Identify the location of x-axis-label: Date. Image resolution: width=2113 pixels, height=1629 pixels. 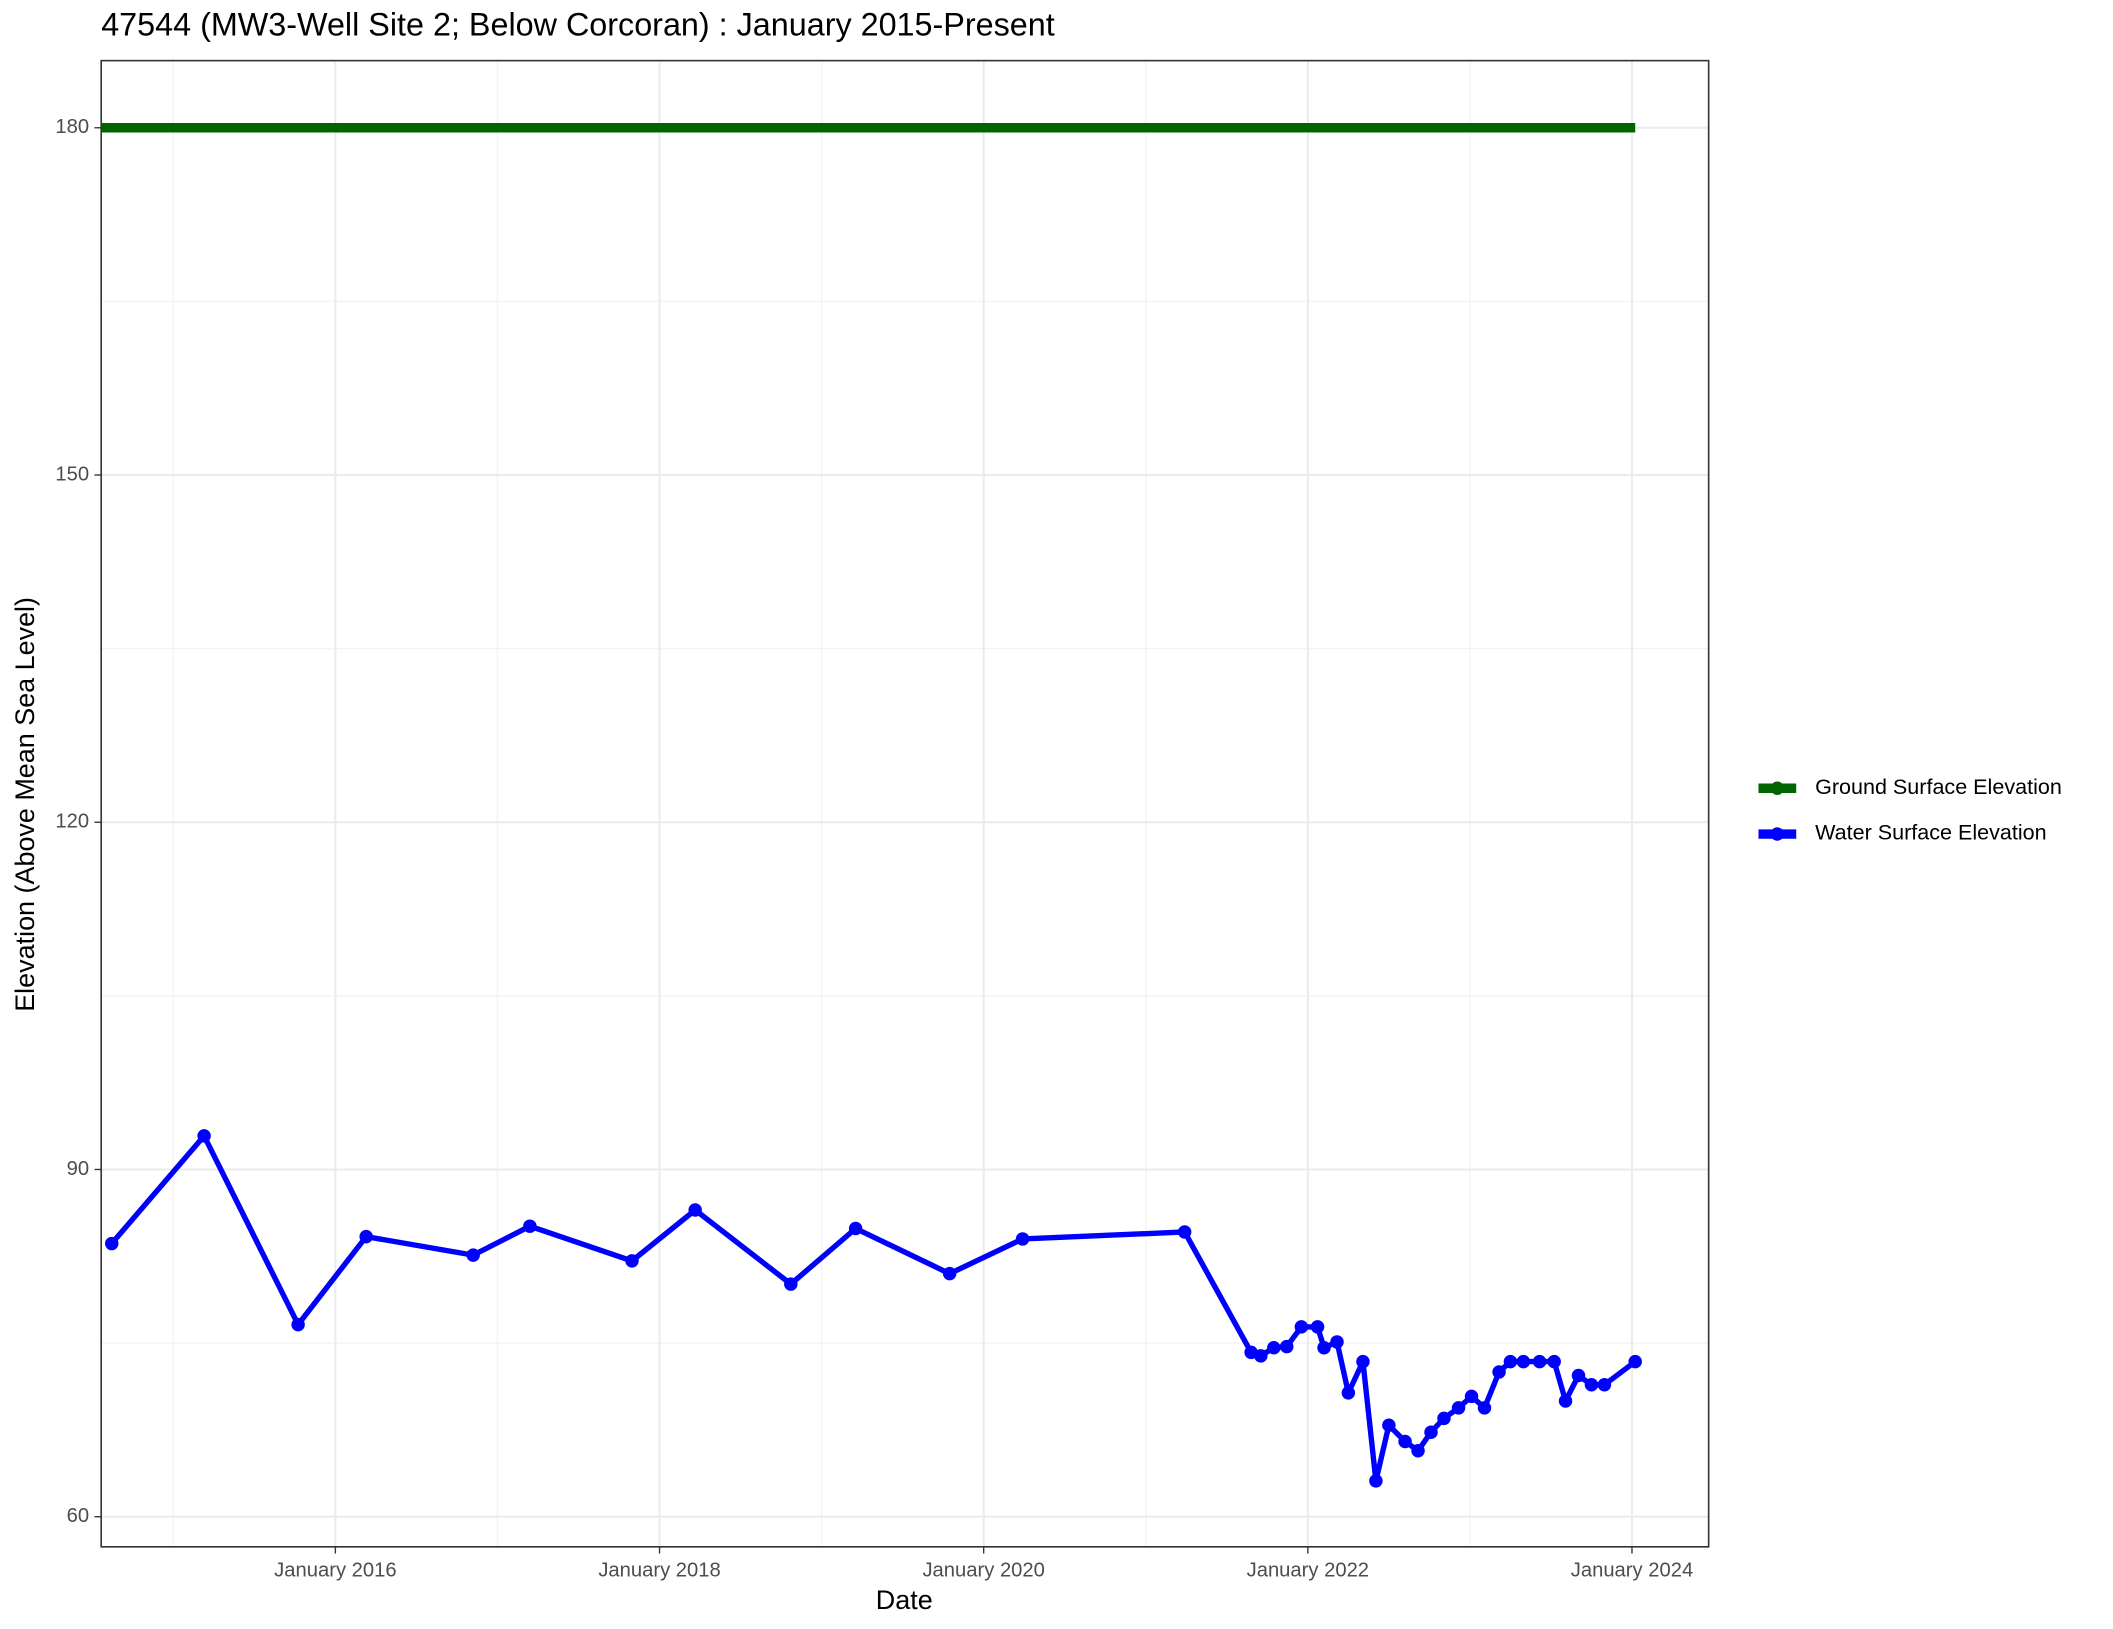
(904, 1600).